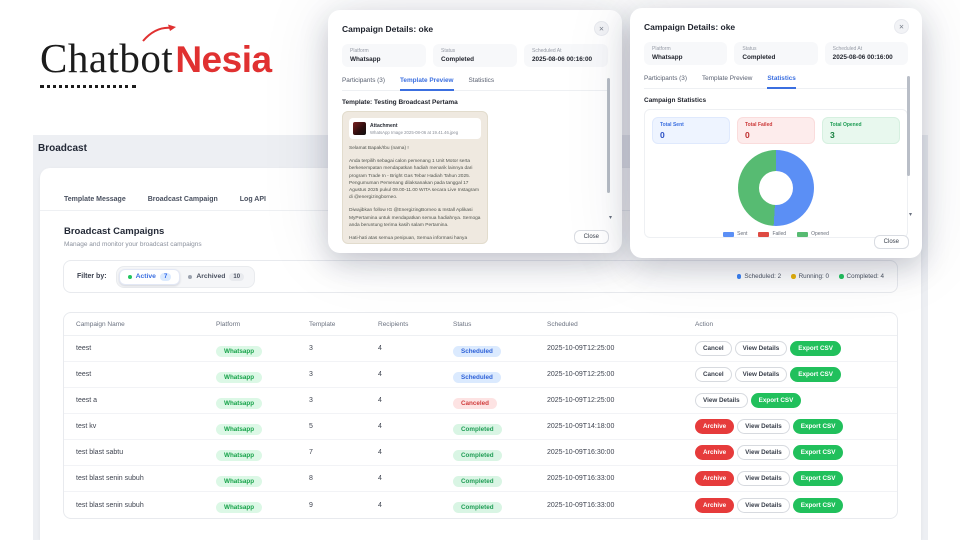  I want to click on attachment-label: Attachment, so click(384, 125).